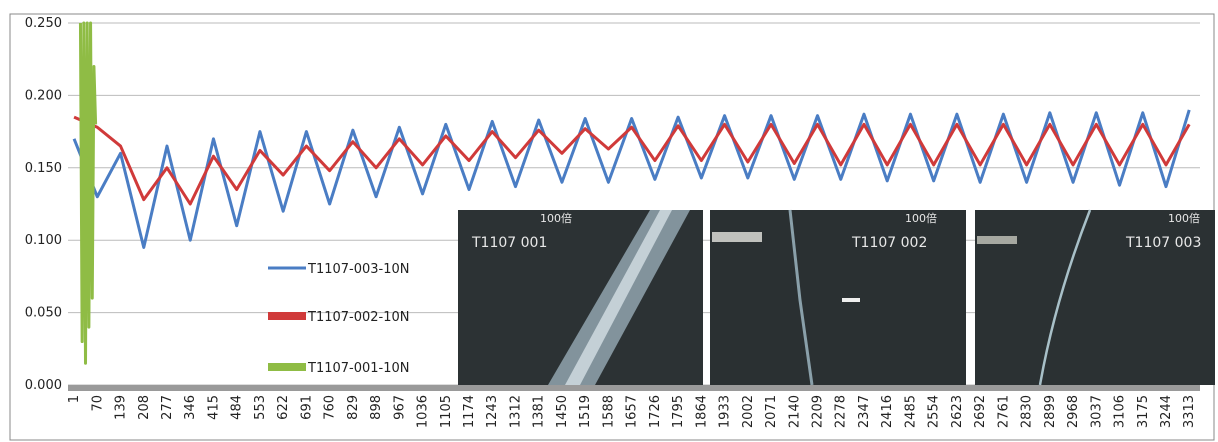  What do you see at coordinates (167, 407) in the screenshot?
I see `x-tick-label: 277` at bounding box center [167, 407].